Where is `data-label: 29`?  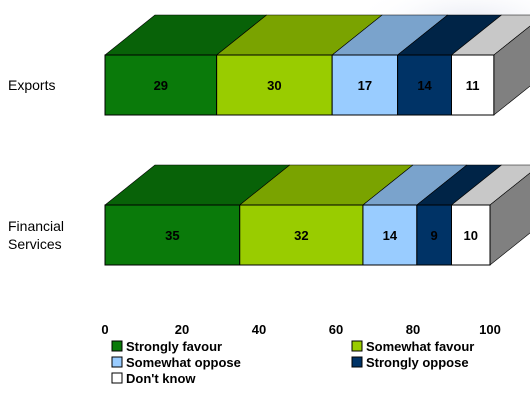 data-label: 29 is located at coordinates (161, 85).